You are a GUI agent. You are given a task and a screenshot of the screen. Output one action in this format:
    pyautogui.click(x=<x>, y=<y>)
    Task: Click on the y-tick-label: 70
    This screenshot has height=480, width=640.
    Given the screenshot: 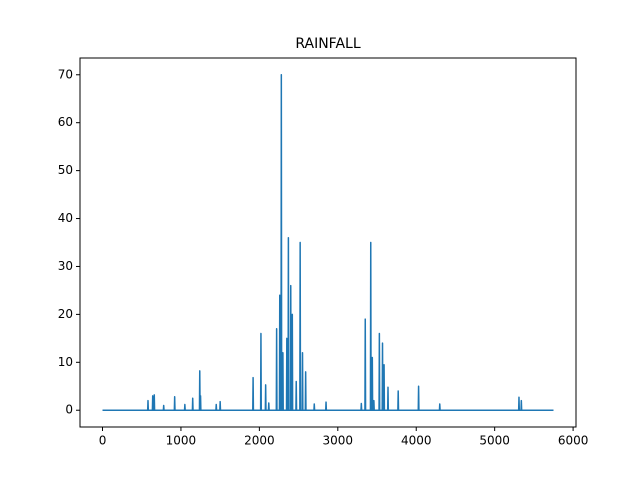 What is the action you would take?
    pyautogui.click(x=65, y=74)
    